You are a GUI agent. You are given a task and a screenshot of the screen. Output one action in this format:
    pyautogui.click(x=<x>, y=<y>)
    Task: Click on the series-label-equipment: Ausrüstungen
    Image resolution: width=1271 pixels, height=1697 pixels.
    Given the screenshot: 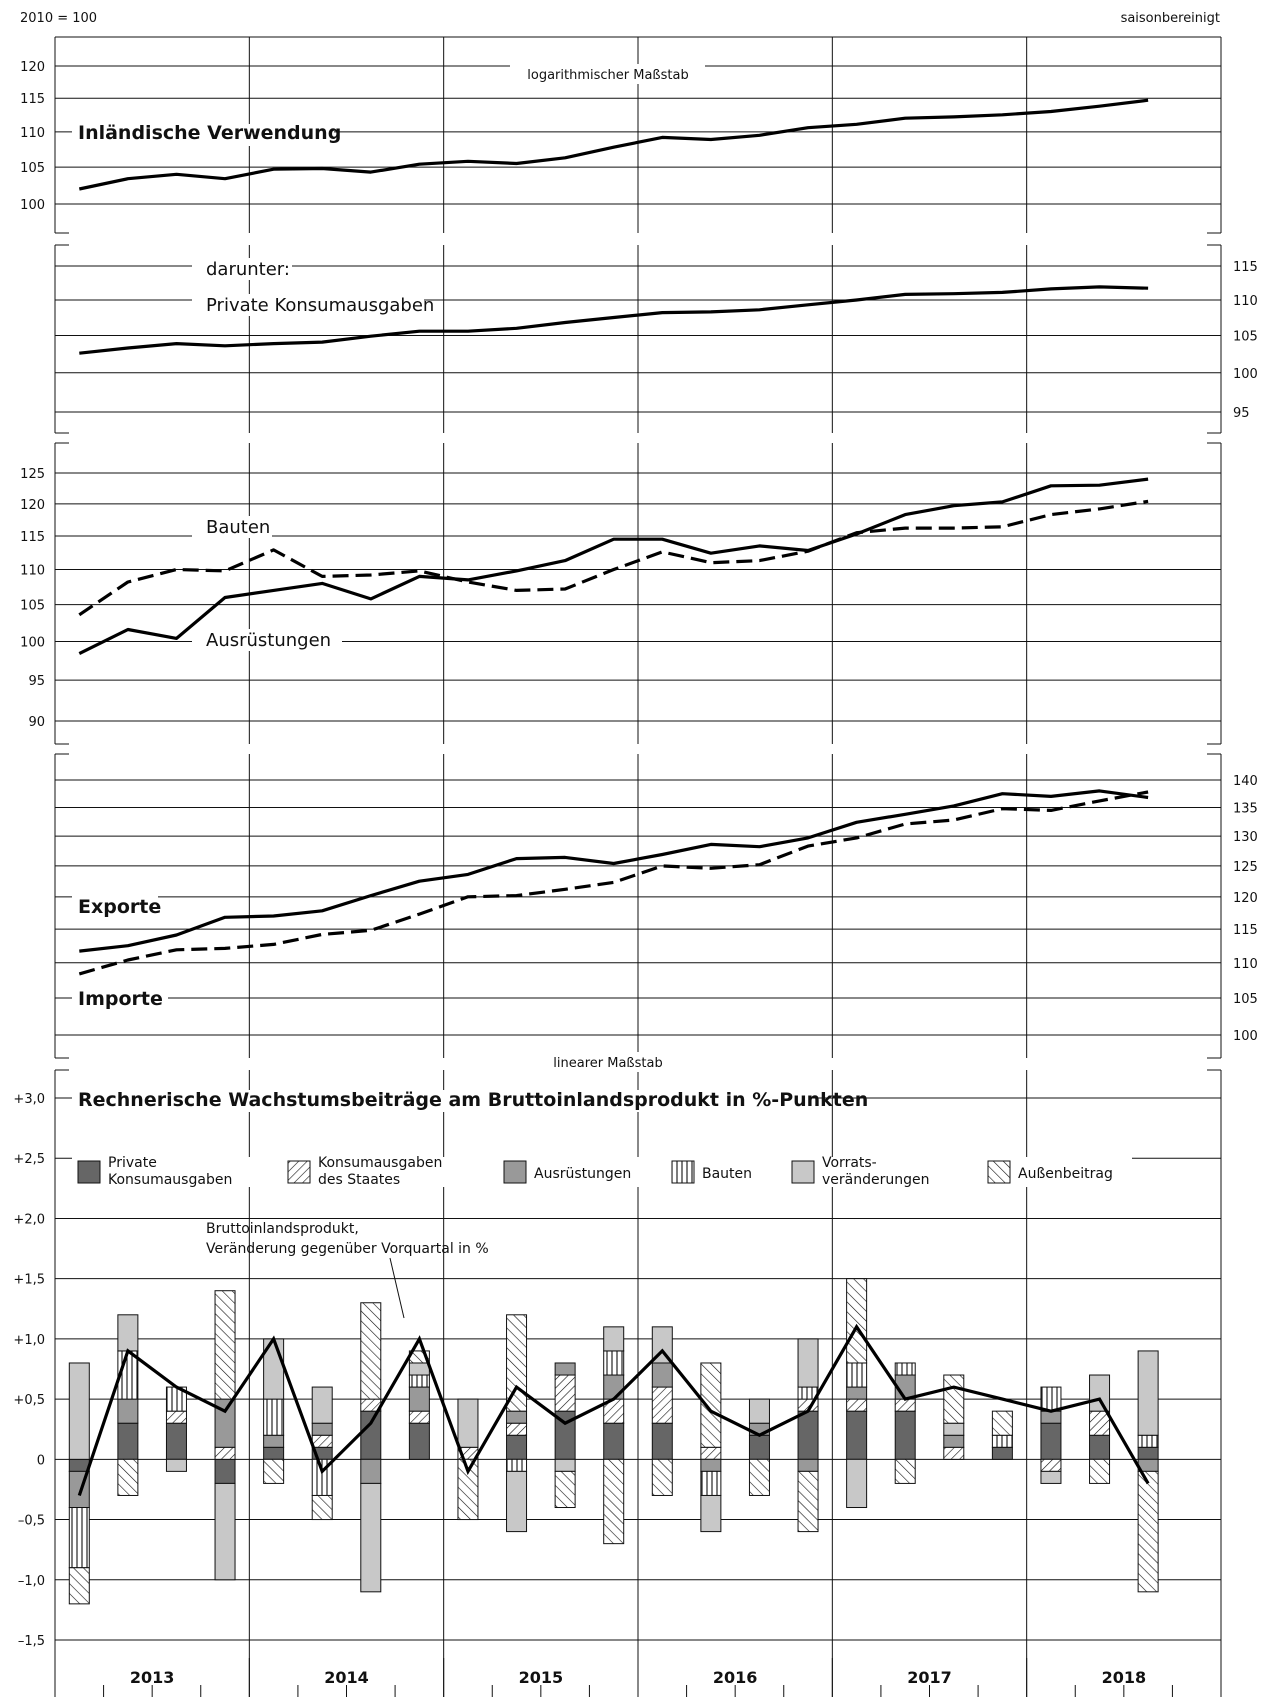 What is the action you would take?
    pyautogui.click(x=268, y=640)
    